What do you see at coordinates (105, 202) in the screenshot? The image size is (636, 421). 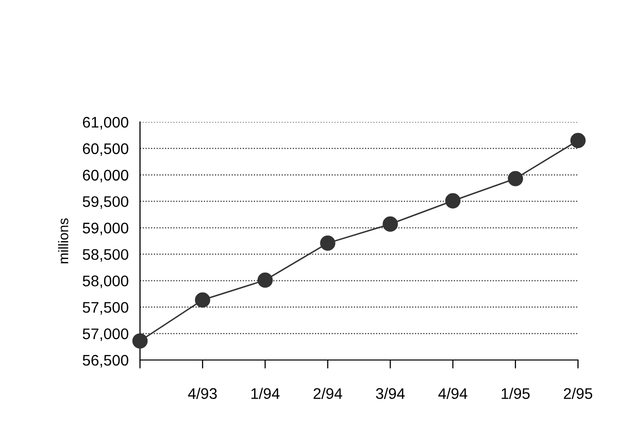 I see `y-tick-label: 59,500` at bounding box center [105, 202].